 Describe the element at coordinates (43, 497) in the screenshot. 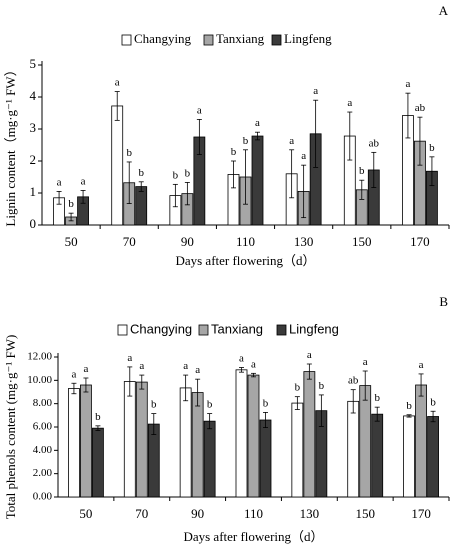

I see `y-tick-label: 0.00` at that location.